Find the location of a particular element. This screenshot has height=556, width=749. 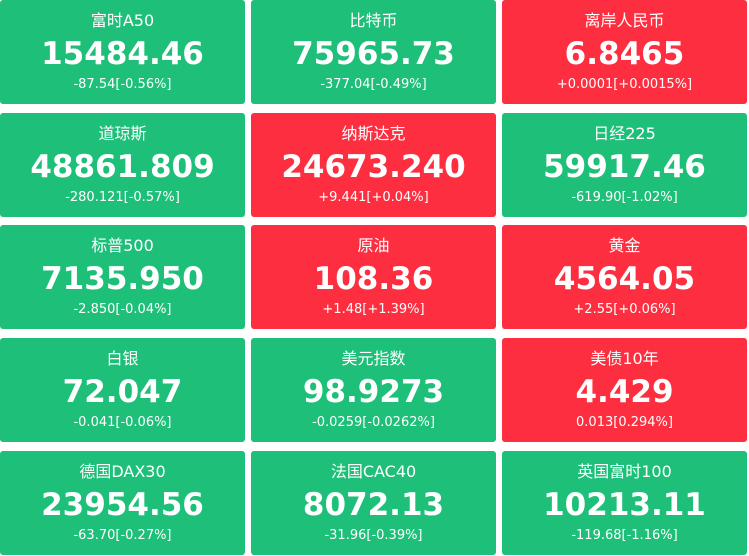

tile-change: +2.55[+0.06%] is located at coordinates (624, 309).